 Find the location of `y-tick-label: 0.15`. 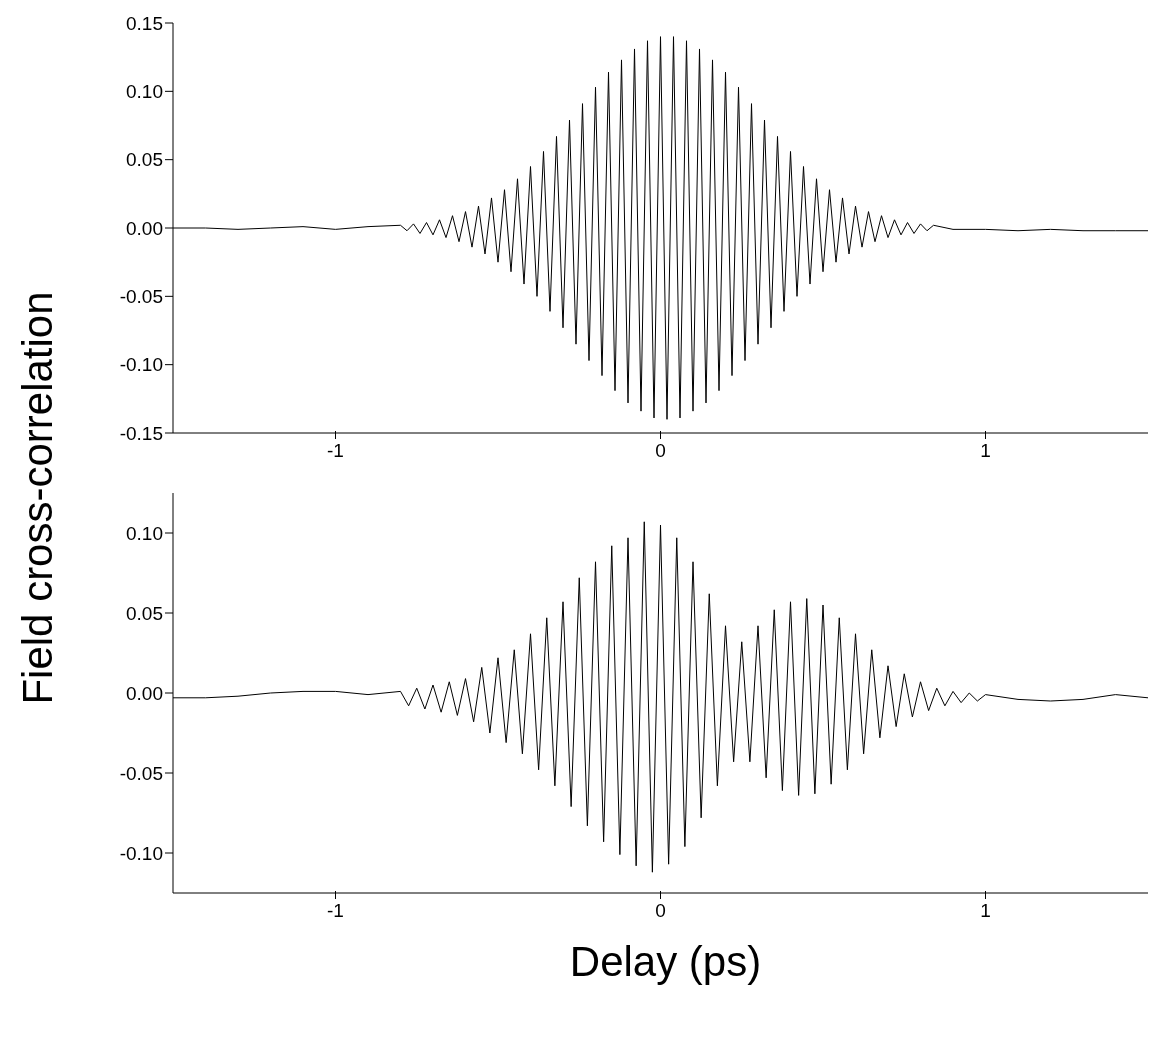

y-tick-label: 0.15 is located at coordinates (144, 23).